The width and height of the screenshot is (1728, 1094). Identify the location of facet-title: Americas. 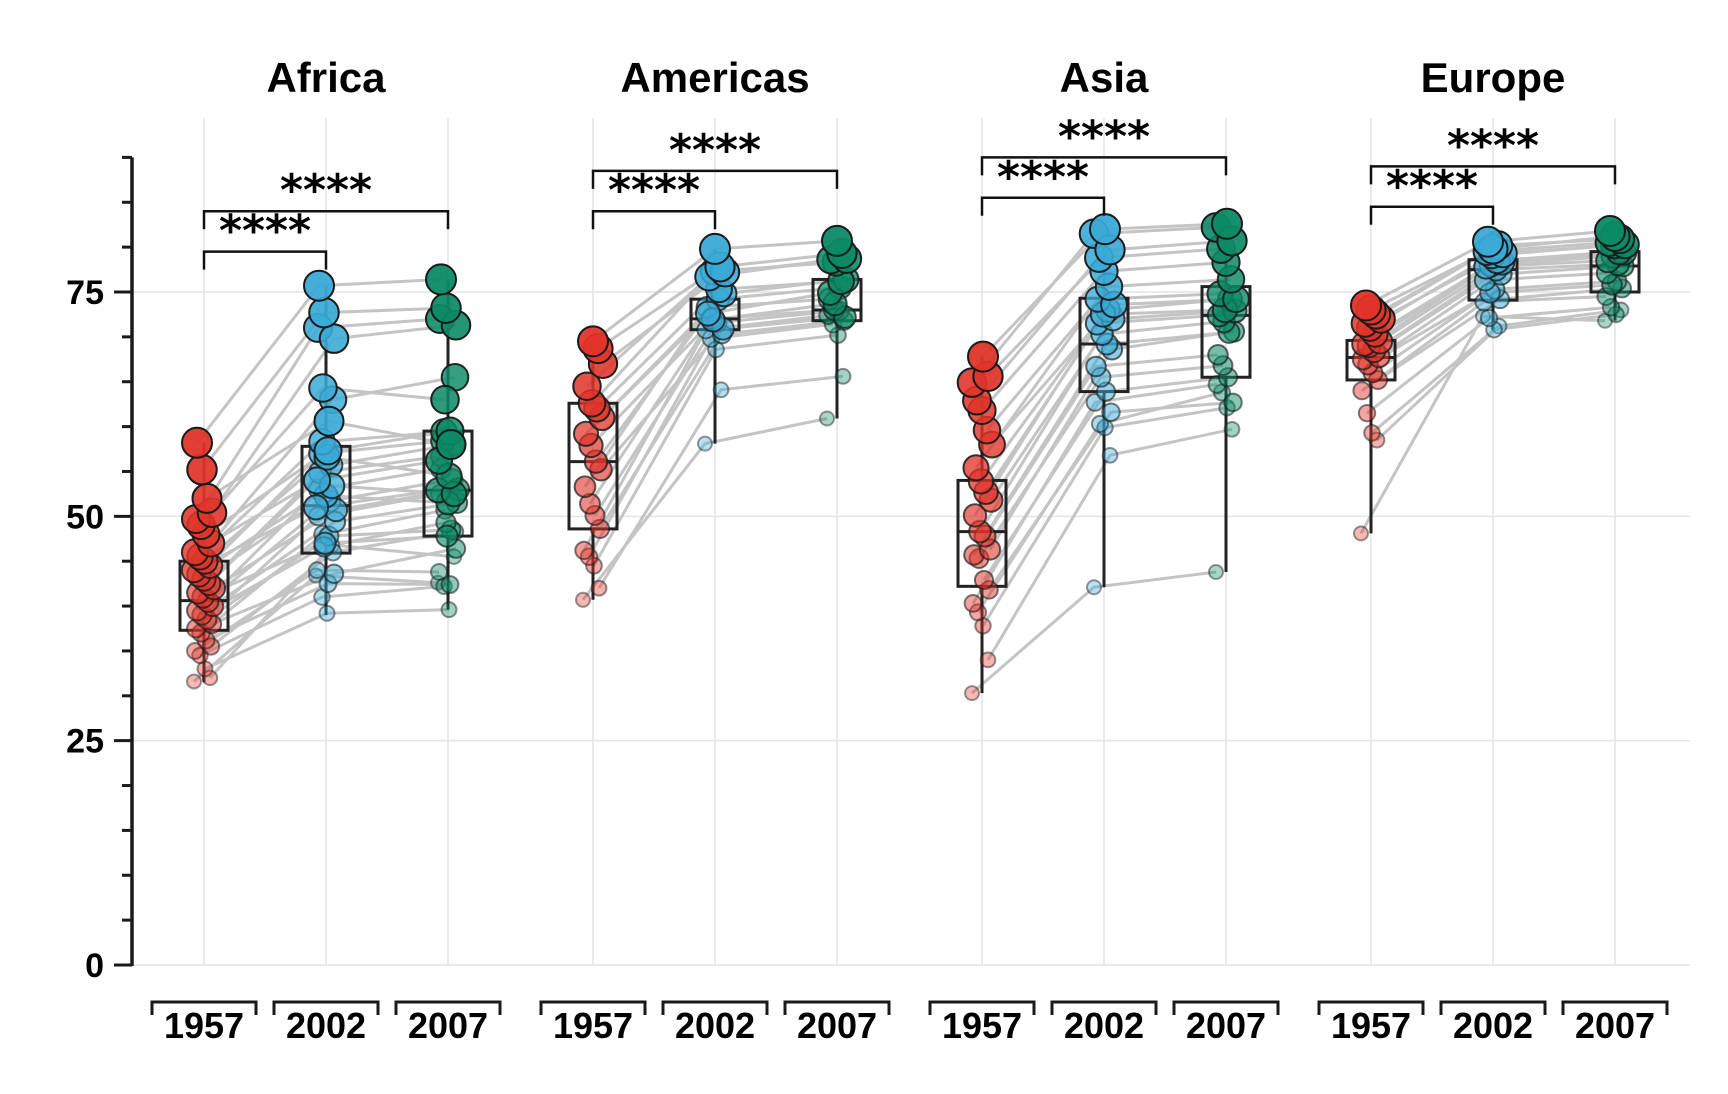
(714, 77).